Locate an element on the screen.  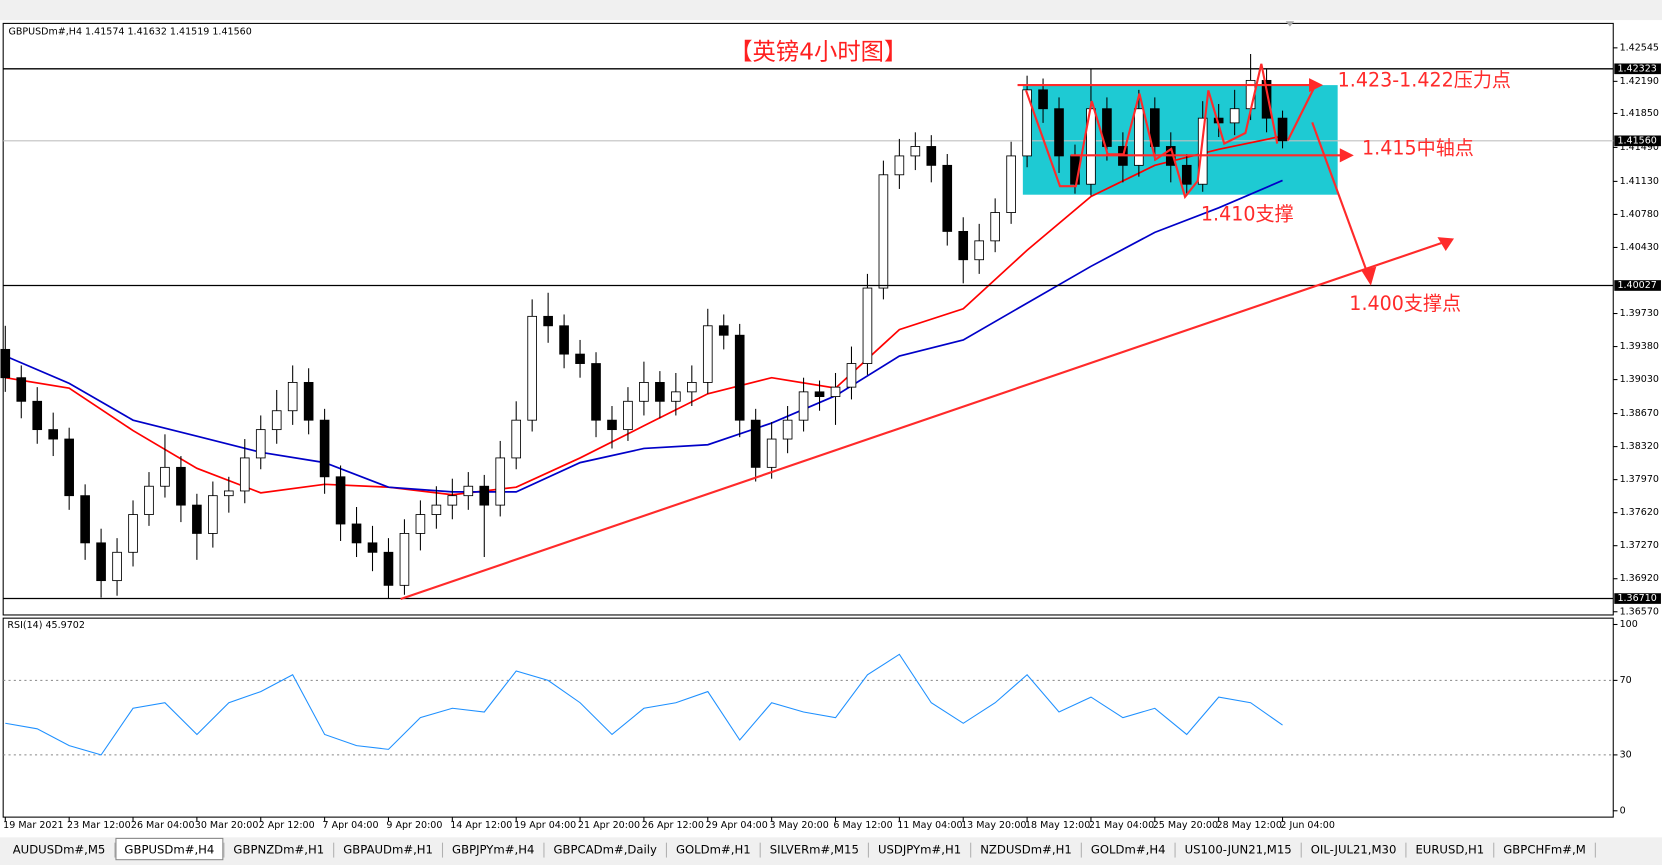
tab: EURUSD,H1 is located at coordinates (1450, 849).